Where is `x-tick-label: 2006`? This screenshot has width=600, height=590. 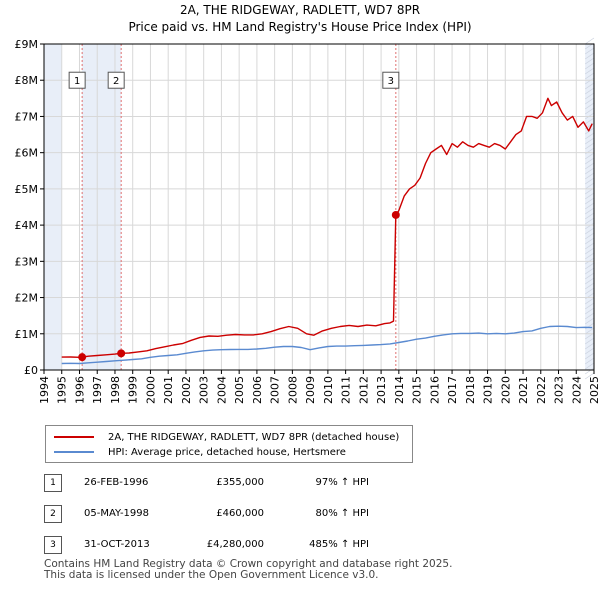 x-tick-label: 2006 is located at coordinates (257, 390).